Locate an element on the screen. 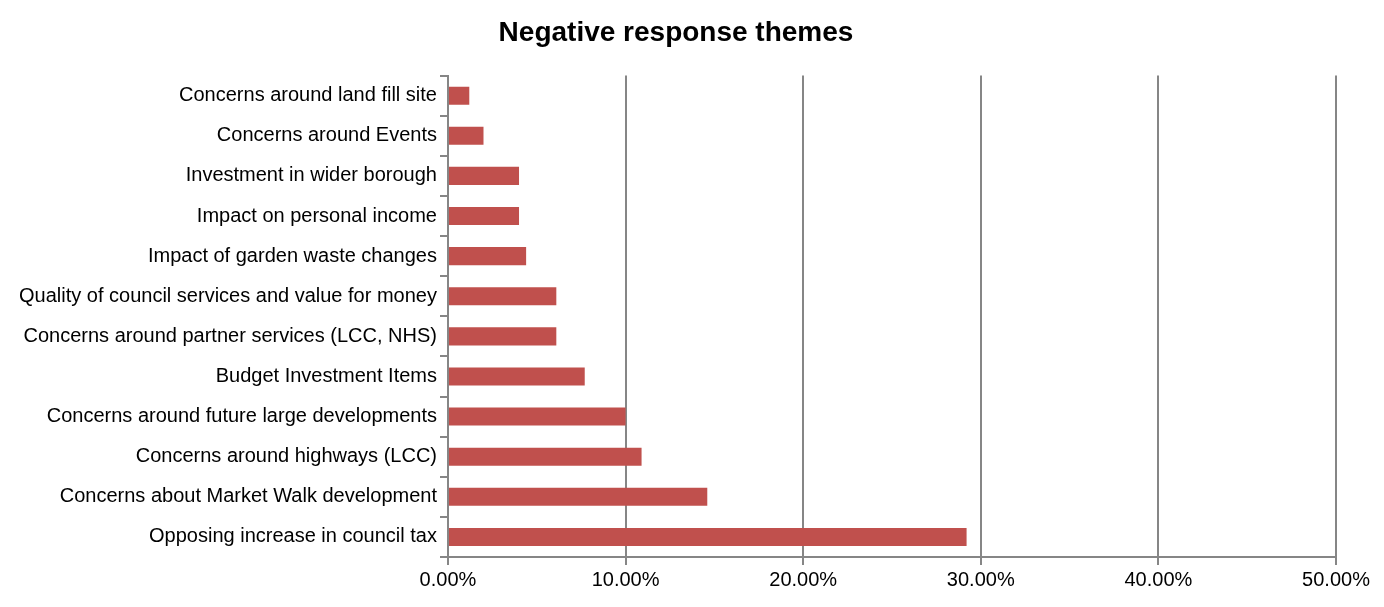  y-tick-label: Concerns around land fill site is located at coordinates (308, 94).